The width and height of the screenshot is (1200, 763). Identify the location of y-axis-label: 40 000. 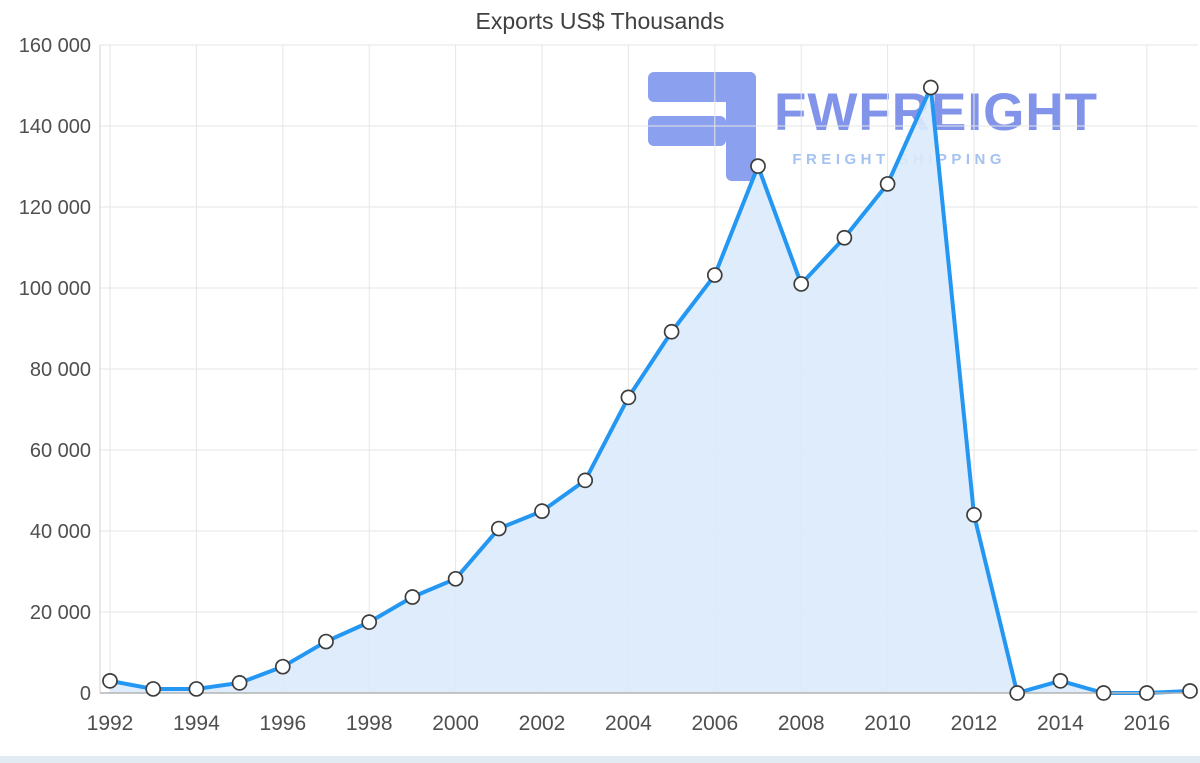
(60, 532).